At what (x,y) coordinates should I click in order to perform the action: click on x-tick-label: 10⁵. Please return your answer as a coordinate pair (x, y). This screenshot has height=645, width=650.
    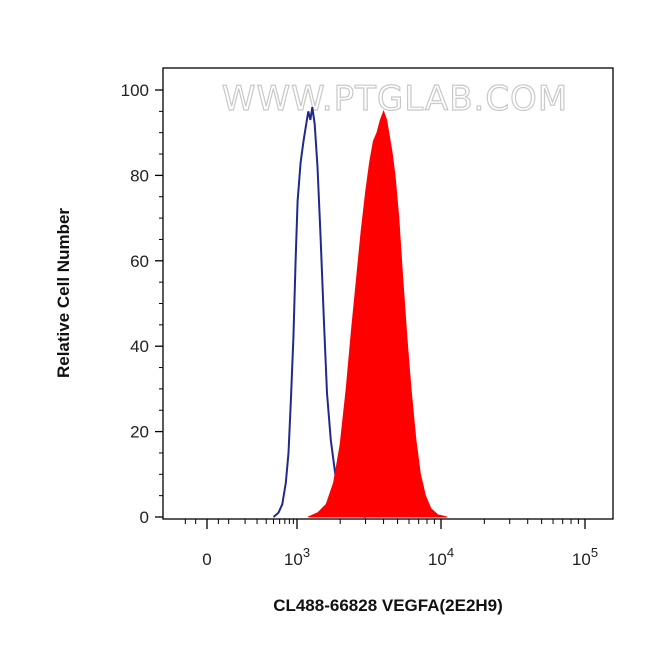
    Looking at the image, I should click on (585, 557).